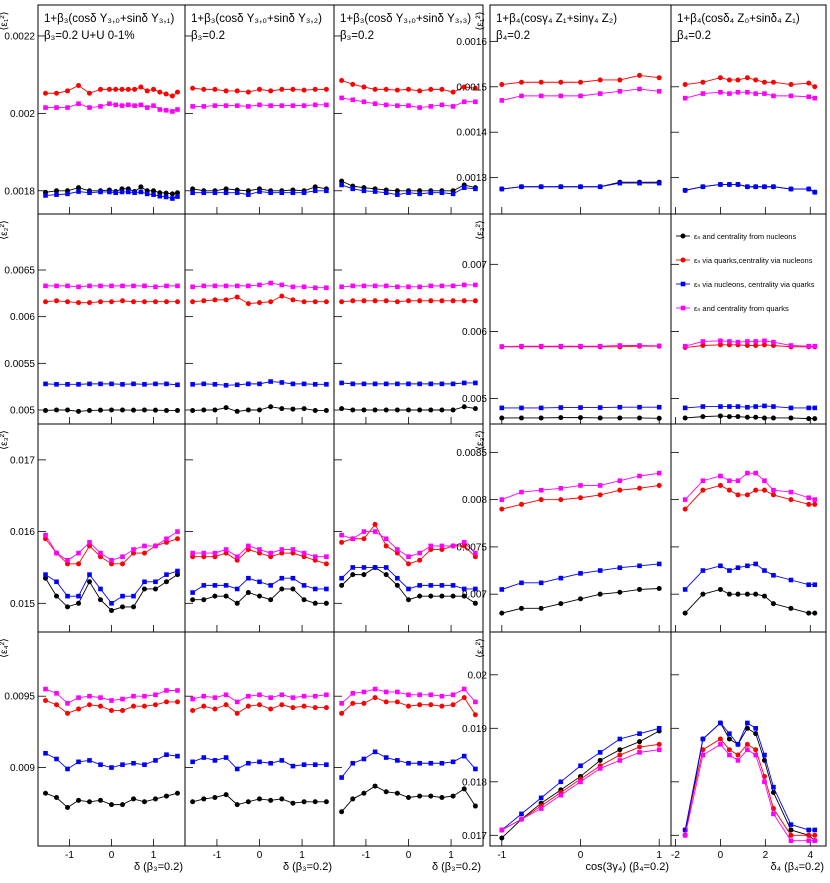 The height and width of the screenshot is (883, 830). I want to click on ytick-label-r1-c0-3: 0.0065, so click(19, 271).